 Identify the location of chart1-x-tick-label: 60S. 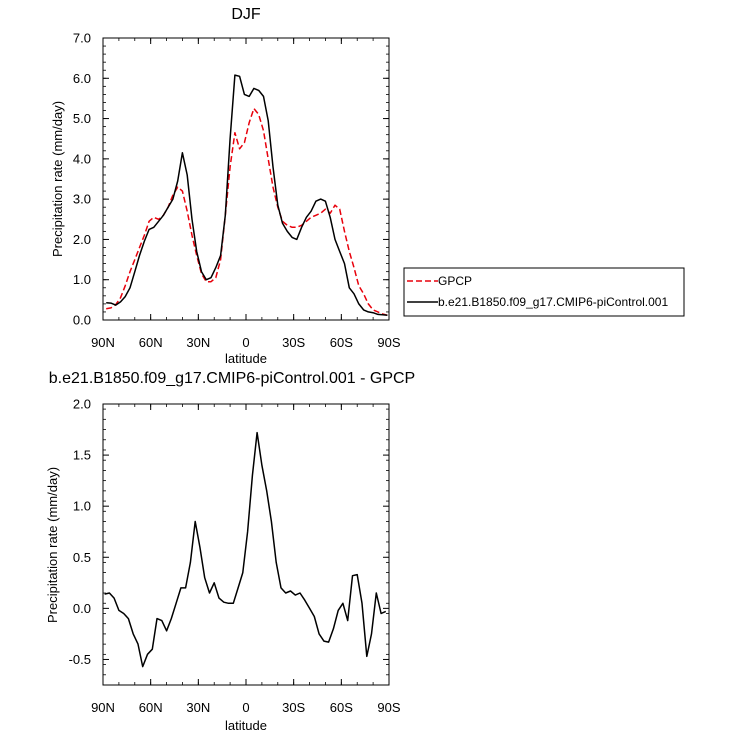
(341, 342).